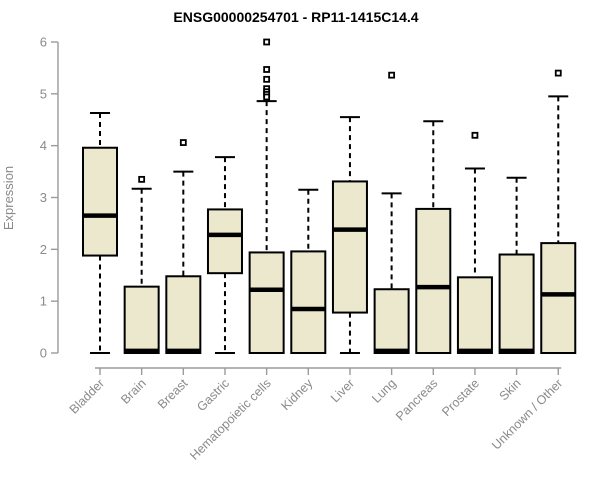 The height and width of the screenshot is (500, 600). What do you see at coordinates (460, 397) in the screenshot?
I see `x-tick-label: Prostate` at bounding box center [460, 397].